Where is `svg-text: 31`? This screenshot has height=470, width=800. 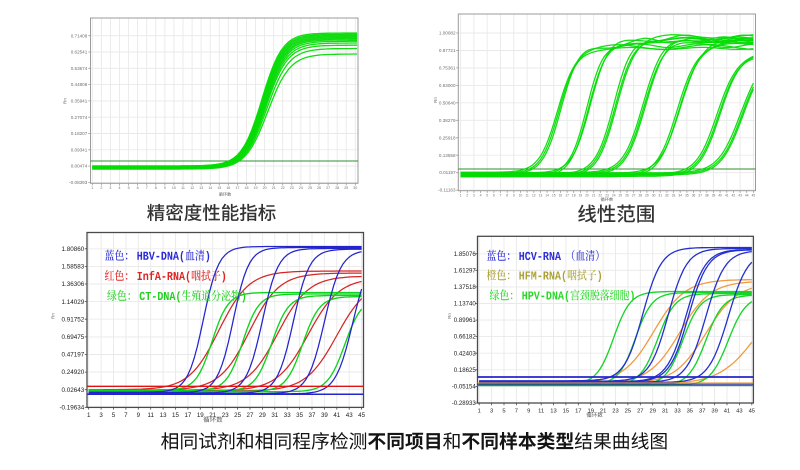 svg-text: 31 is located at coordinates (665, 412).